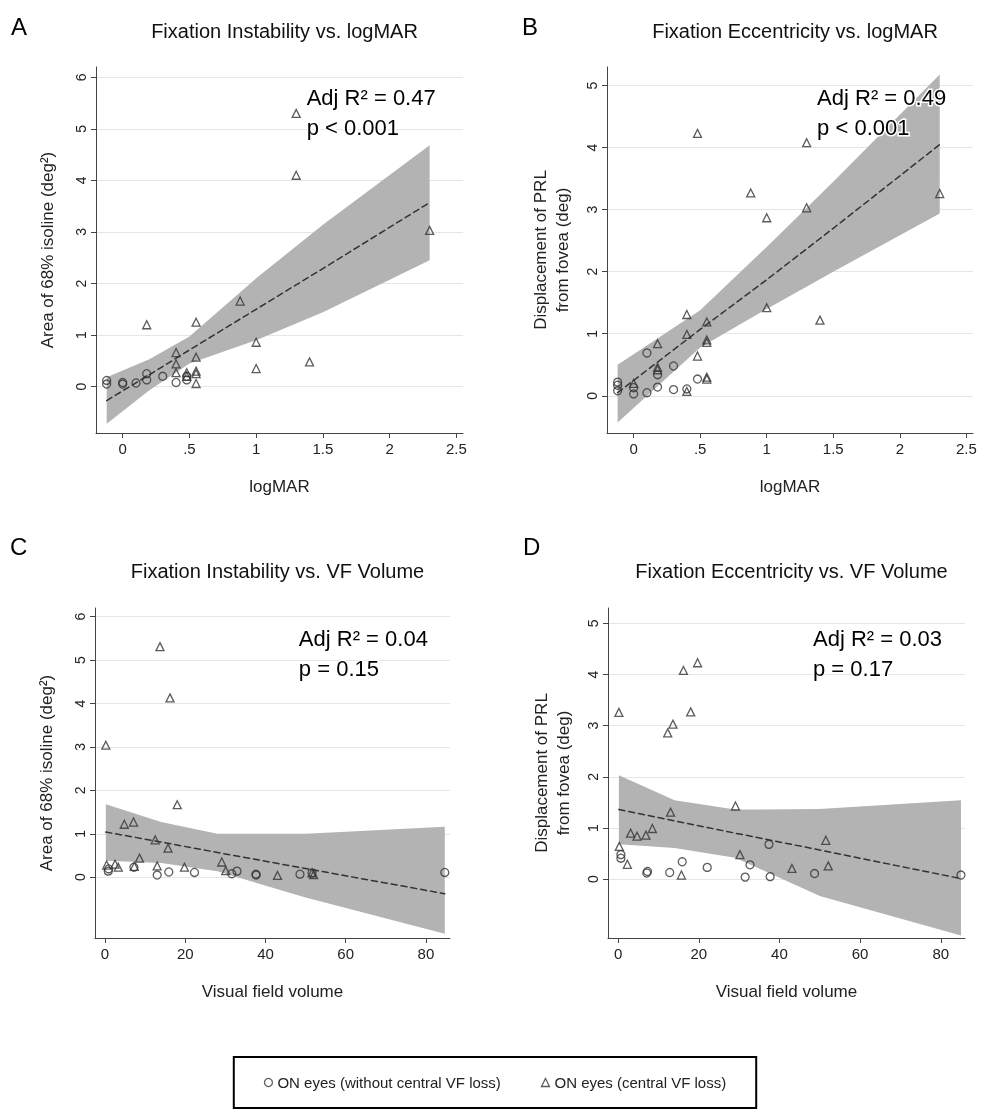 Image resolution: width=990 pixels, height=1119 pixels. What do you see at coordinates (640, 1082) in the screenshot?
I see `legend-label: ON eyes (central VF loss)` at bounding box center [640, 1082].